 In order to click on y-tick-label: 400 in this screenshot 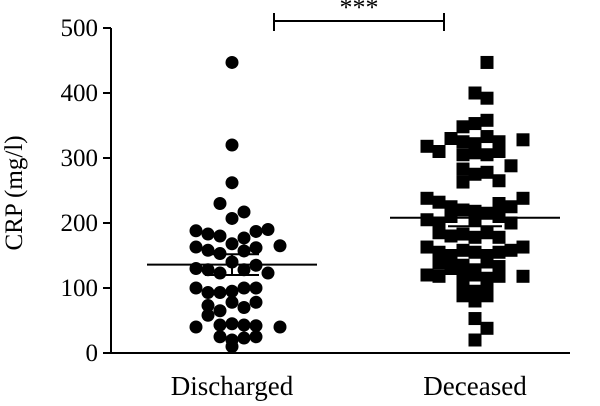, I will do `click(80, 93)`.